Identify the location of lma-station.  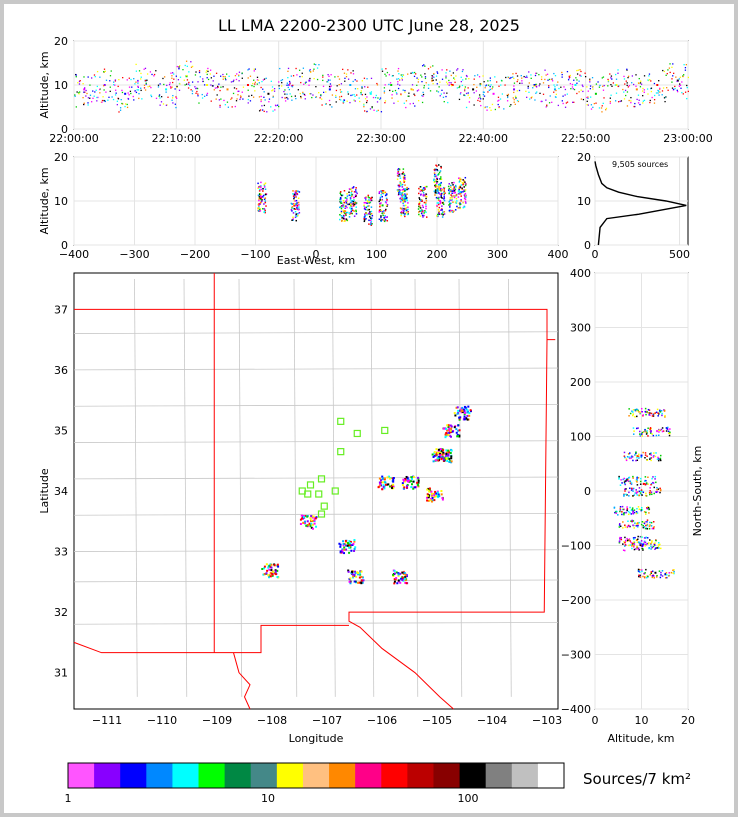
(385, 430).